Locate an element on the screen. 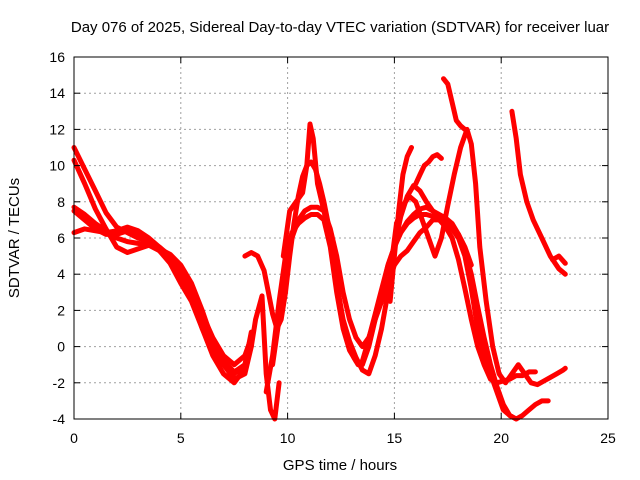 The width and height of the screenshot is (640, 480). x-axis-label: GPS time / hours is located at coordinates (340, 465).